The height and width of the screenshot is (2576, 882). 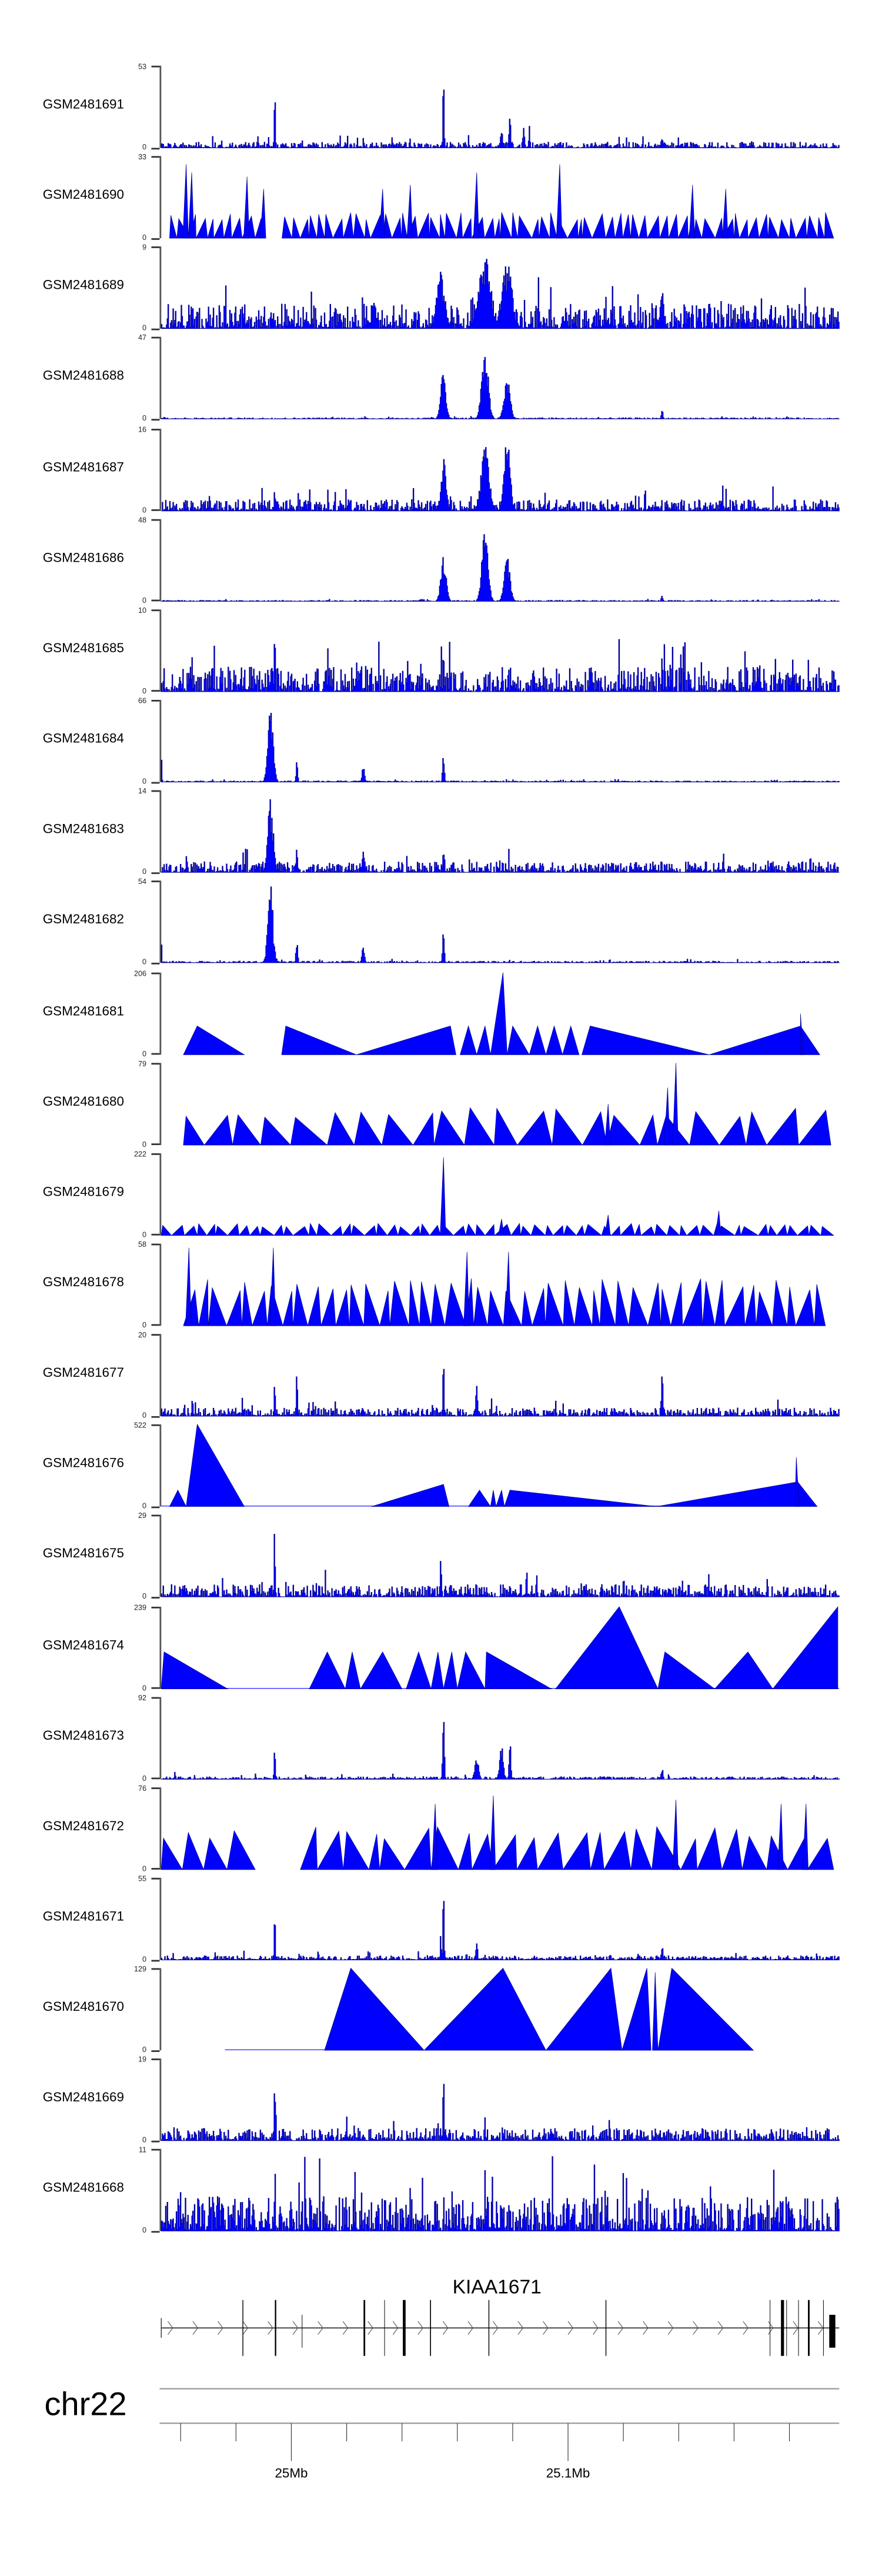 What do you see at coordinates (441, 378) in the screenshot?
I see `track-GSM2481688: GSM2481688 47 0` at bounding box center [441, 378].